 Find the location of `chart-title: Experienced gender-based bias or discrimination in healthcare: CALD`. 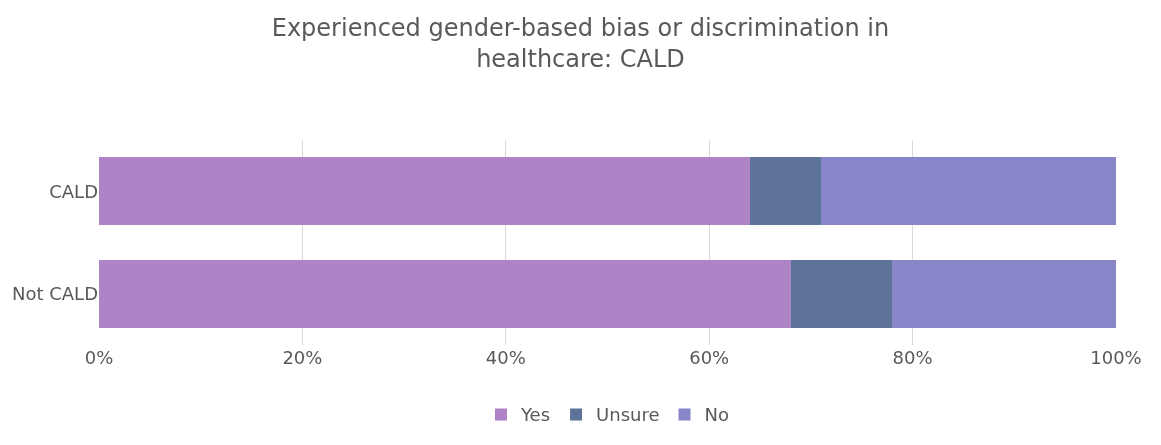

chart-title: Experienced gender-based bias or discrimination in healthcare: CALD is located at coordinates (580, 43).